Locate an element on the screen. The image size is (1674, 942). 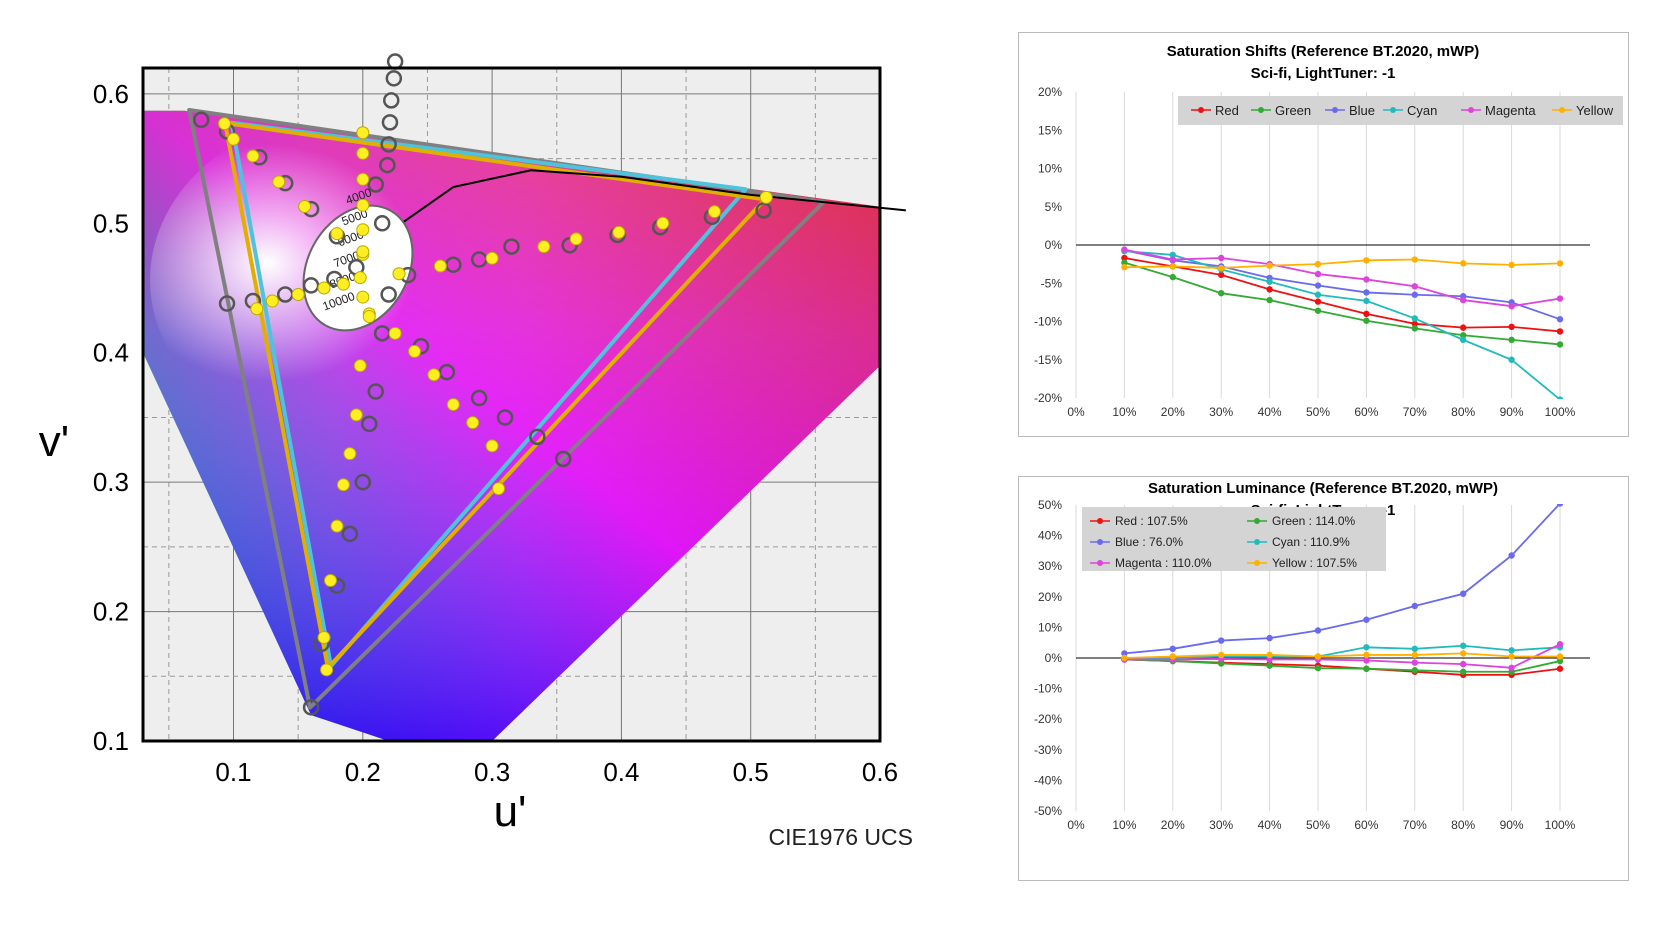
series-line-magenta is located at coordinates (1342, 656).